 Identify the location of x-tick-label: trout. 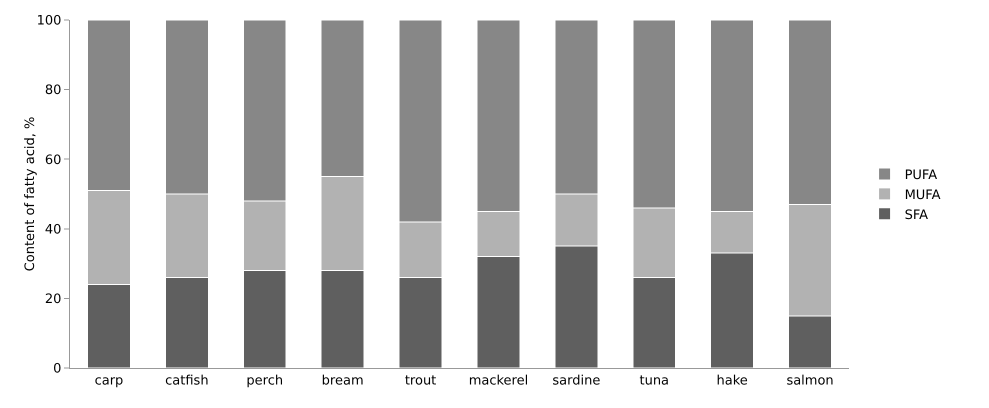
(420, 381).